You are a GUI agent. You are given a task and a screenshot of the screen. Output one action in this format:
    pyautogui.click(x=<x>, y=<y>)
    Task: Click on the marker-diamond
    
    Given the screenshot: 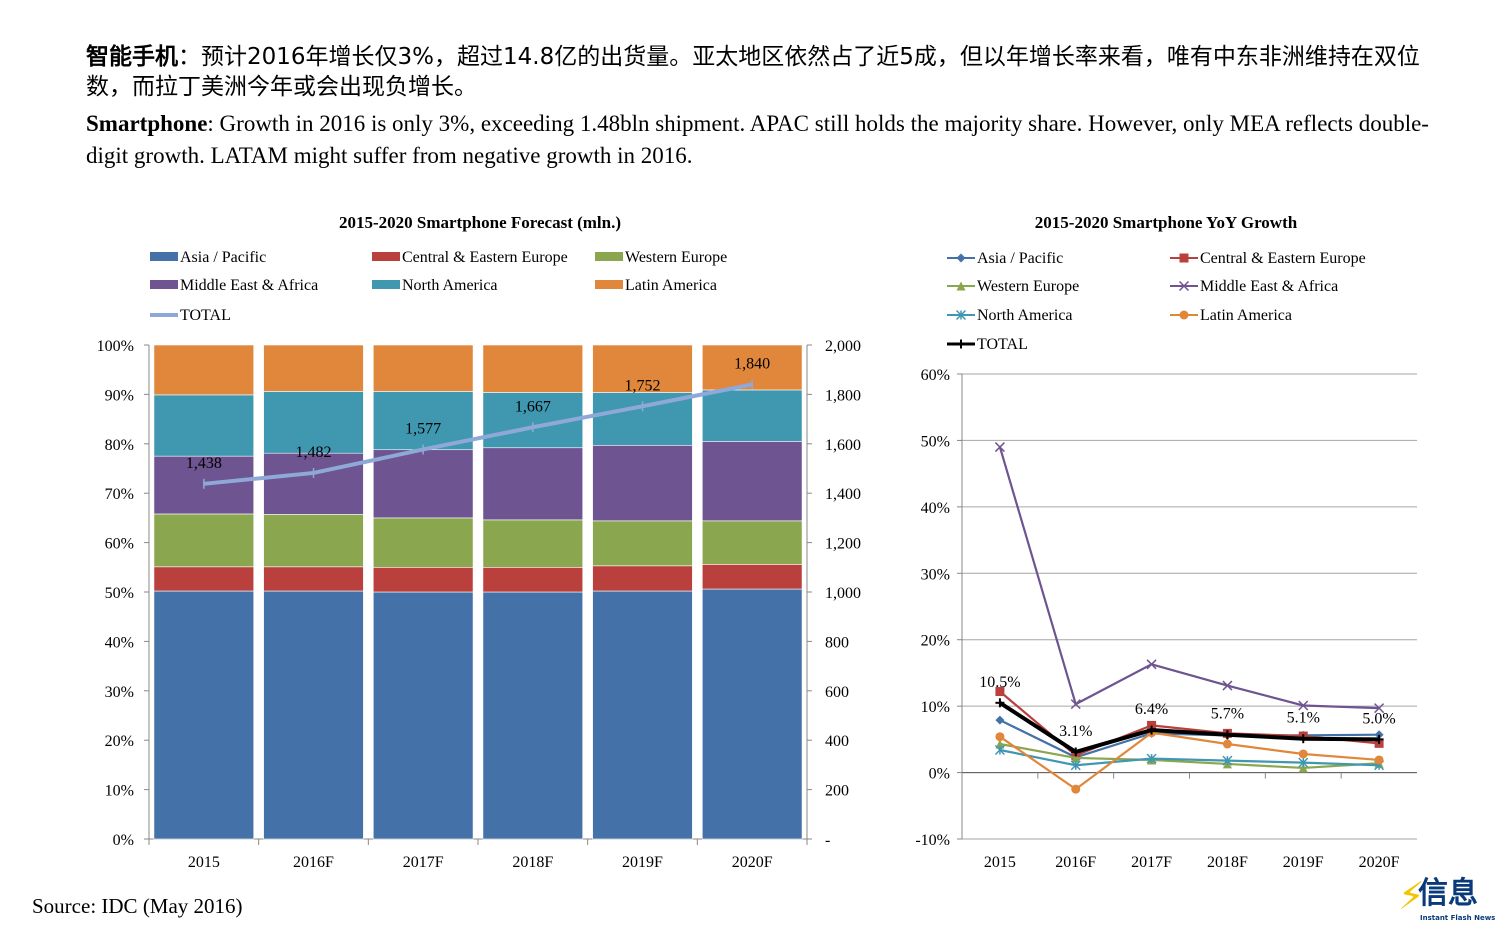 What is the action you would take?
    pyautogui.click(x=1000, y=720)
    